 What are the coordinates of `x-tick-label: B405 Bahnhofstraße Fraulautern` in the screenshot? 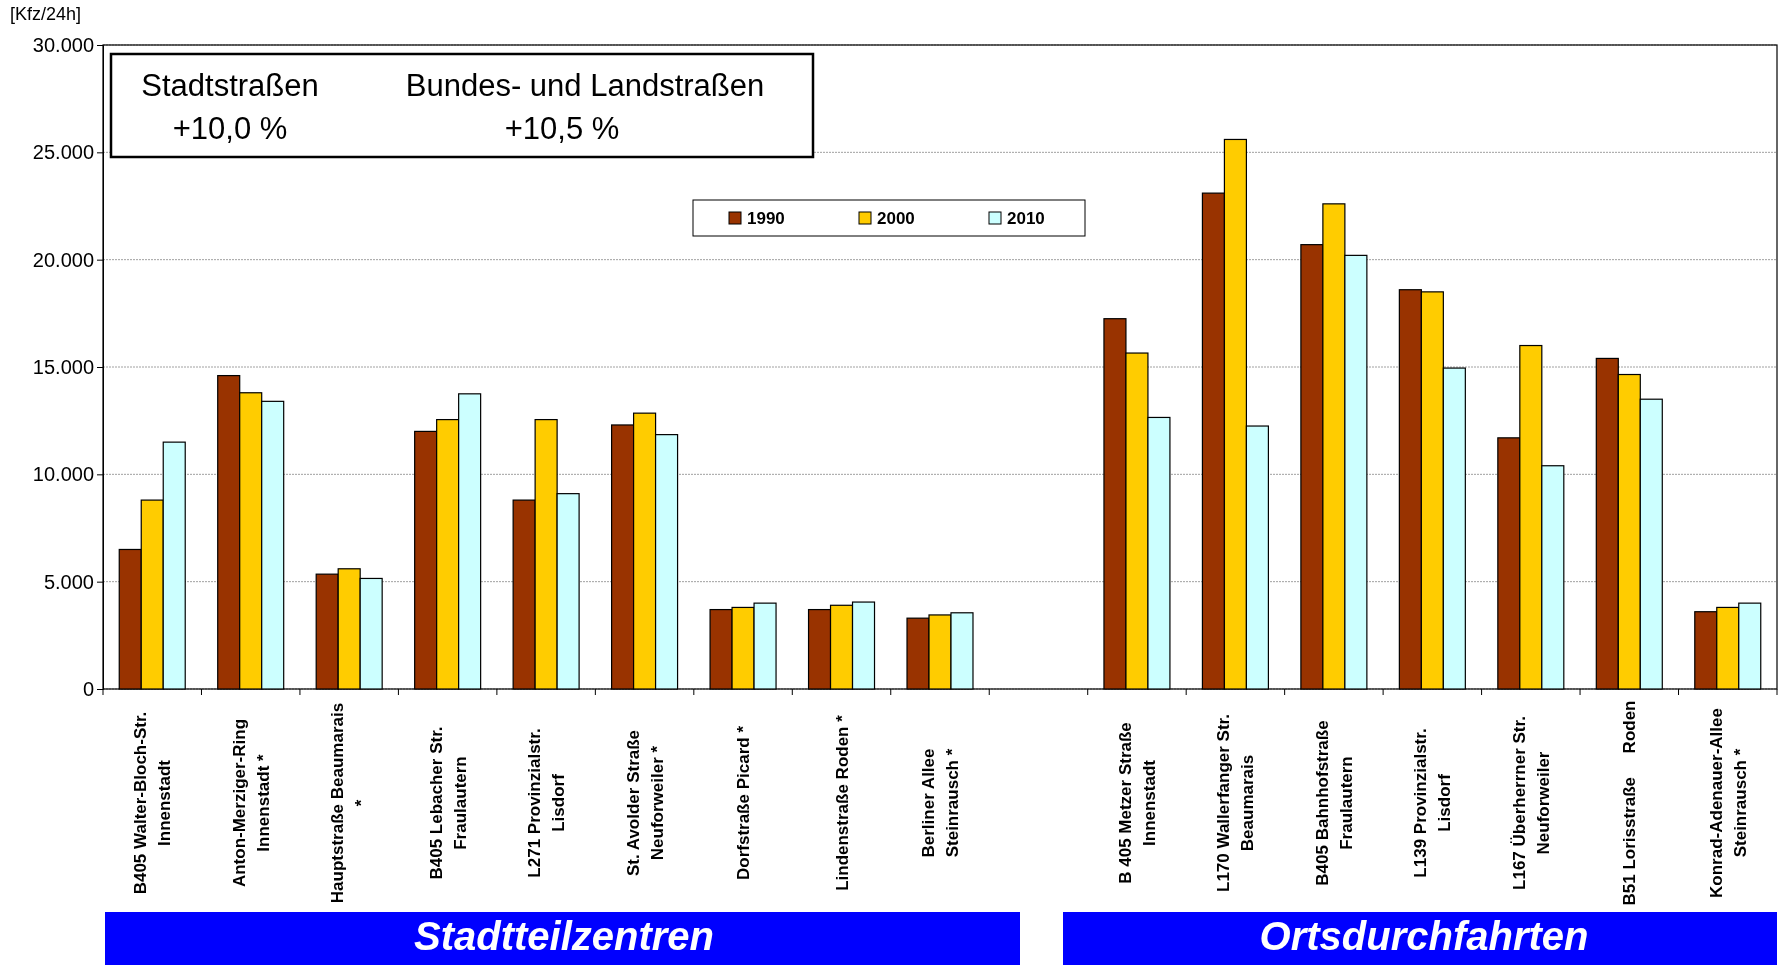 It's located at (1334, 803).